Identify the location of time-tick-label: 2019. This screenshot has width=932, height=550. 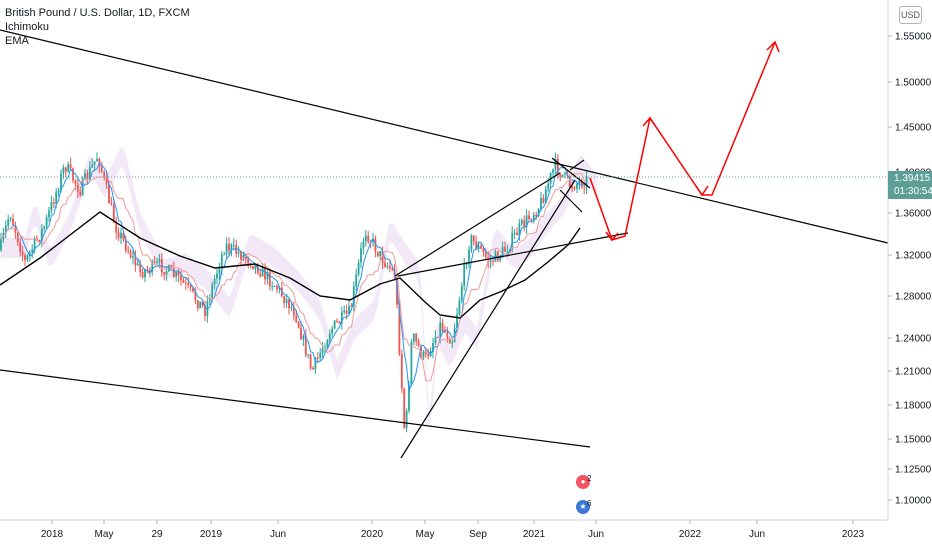
(211, 534).